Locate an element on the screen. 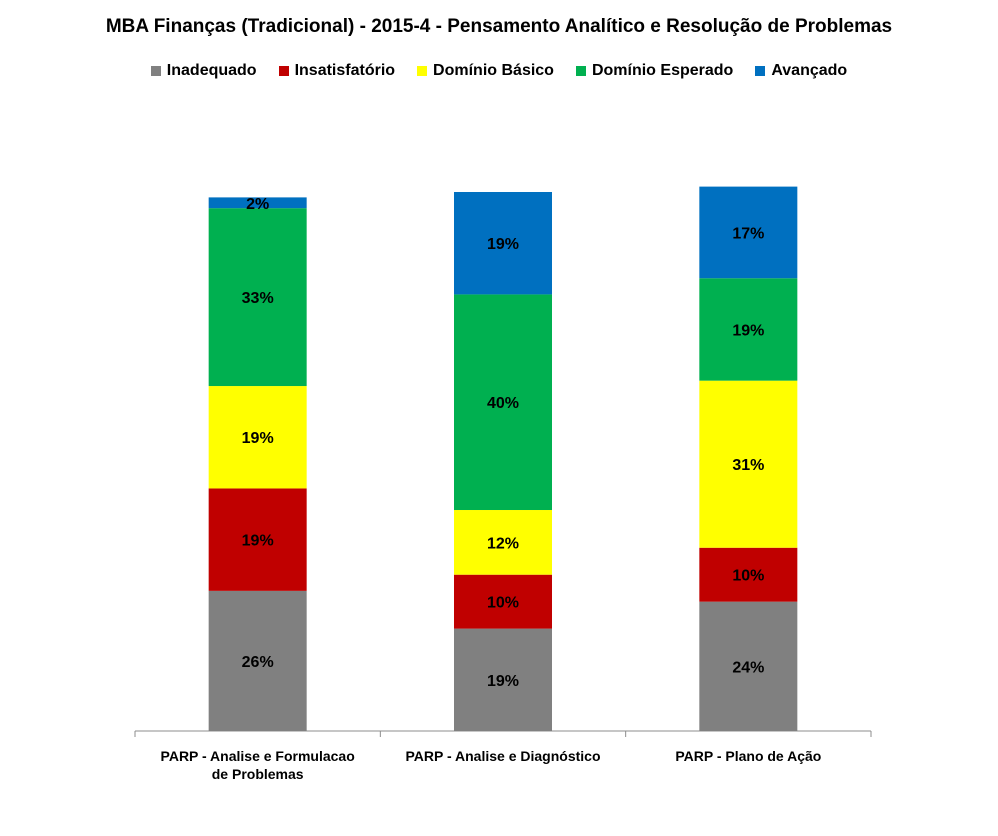 The width and height of the screenshot is (998, 836). legend-label: Inadequado is located at coordinates (211, 70).